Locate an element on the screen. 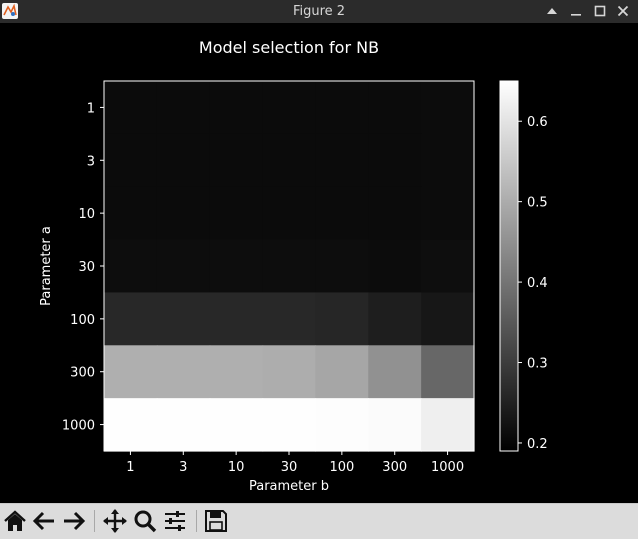 This screenshot has width=638, height=539. colorbar-ticks: 0.2 0.3 0.4 0.5 0.6 is located at coordinates (533, 283).